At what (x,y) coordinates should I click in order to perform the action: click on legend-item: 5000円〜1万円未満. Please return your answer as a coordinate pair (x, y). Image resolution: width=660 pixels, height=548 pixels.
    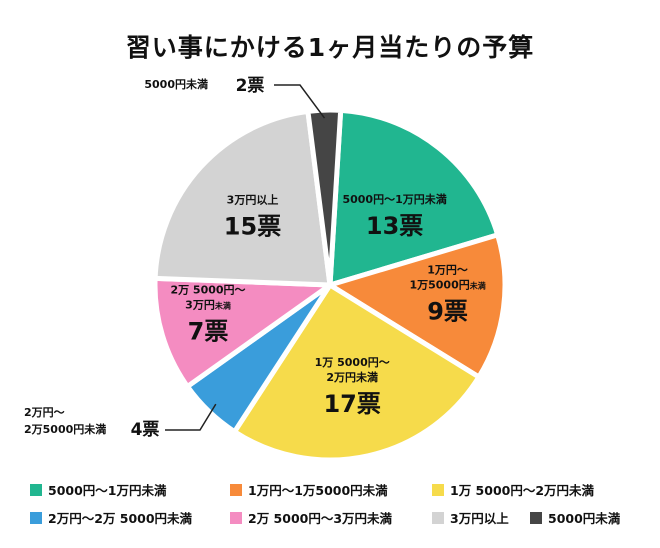
    Looking at the image, I should click on (98, 489).